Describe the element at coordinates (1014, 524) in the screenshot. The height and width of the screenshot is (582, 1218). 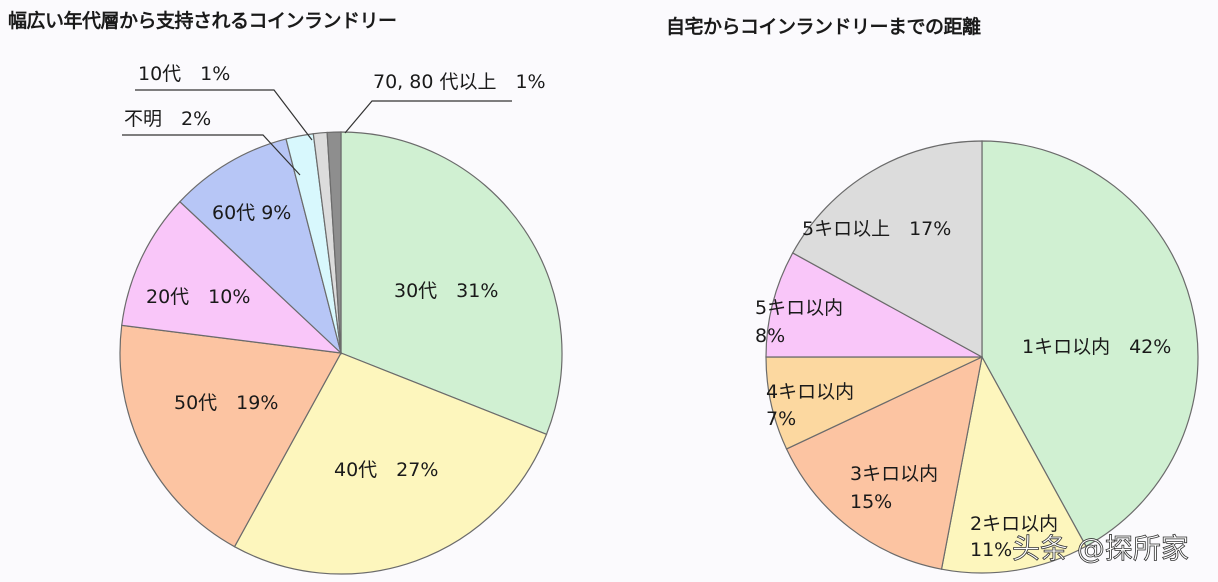
I see `label-2km-name: 2キロ以内` at that location.